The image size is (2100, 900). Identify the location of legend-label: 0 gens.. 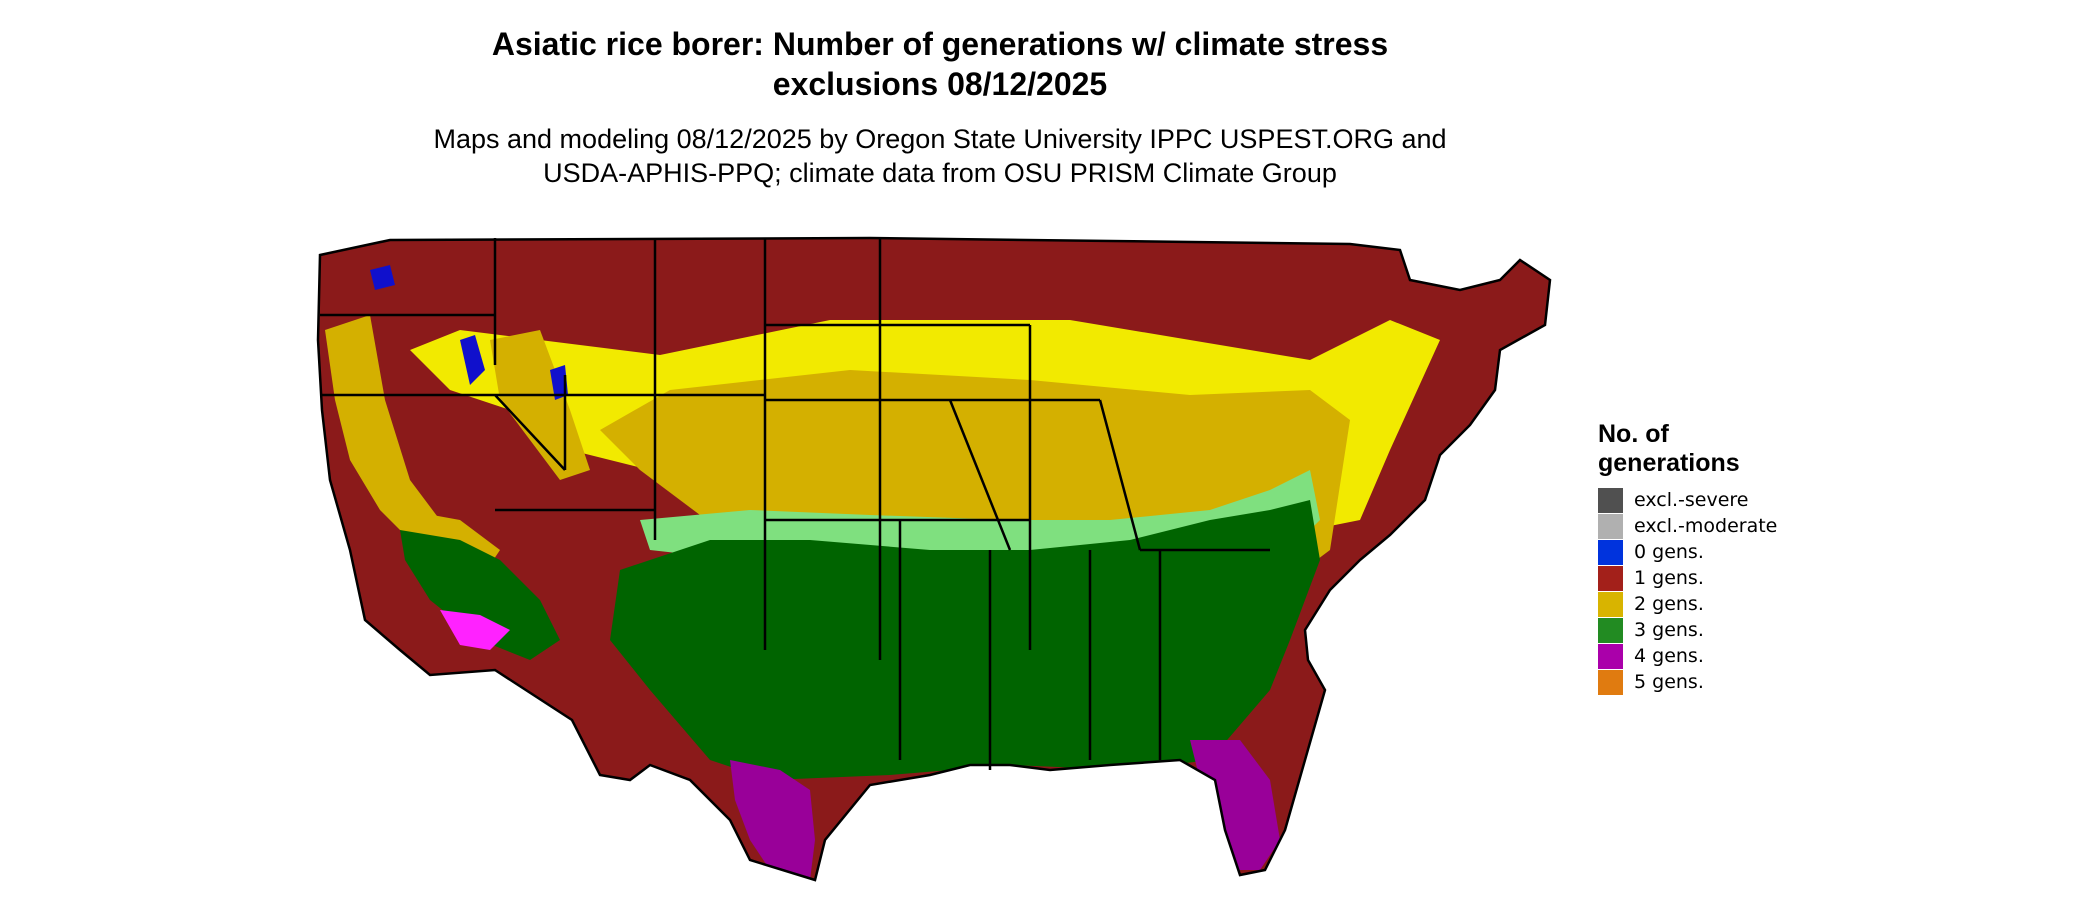
(1669, 552).